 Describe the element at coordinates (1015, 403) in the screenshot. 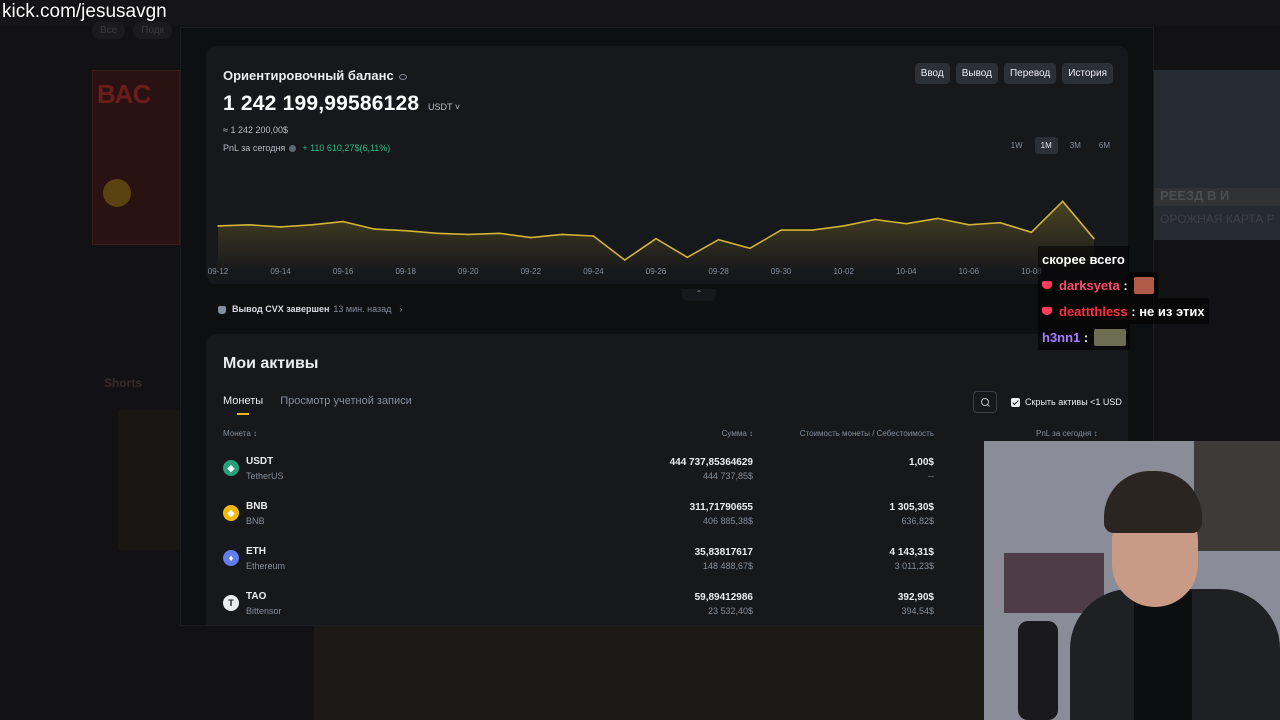

I see `checkbox-icon` at that location.